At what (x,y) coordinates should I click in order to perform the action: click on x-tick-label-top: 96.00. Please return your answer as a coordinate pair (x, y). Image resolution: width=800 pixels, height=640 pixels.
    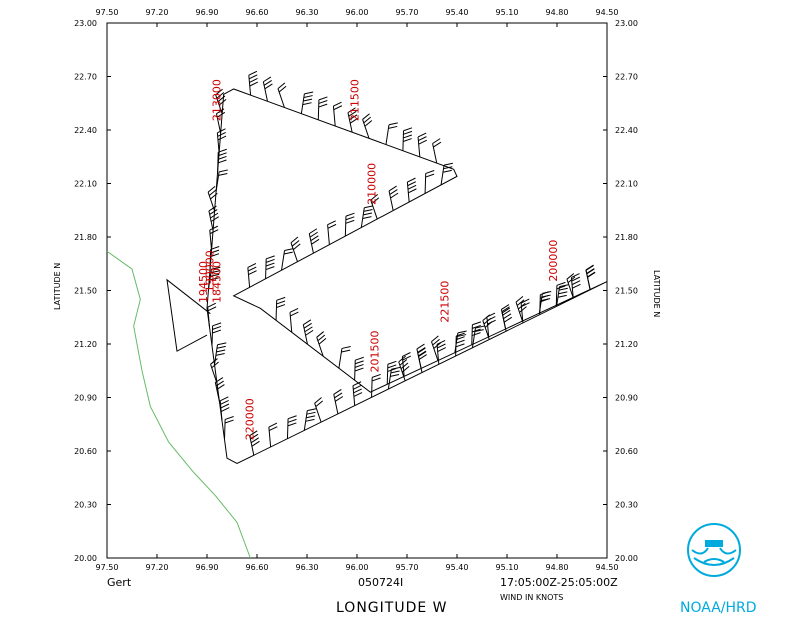
    Looking at the image, I should click on (357, 12).